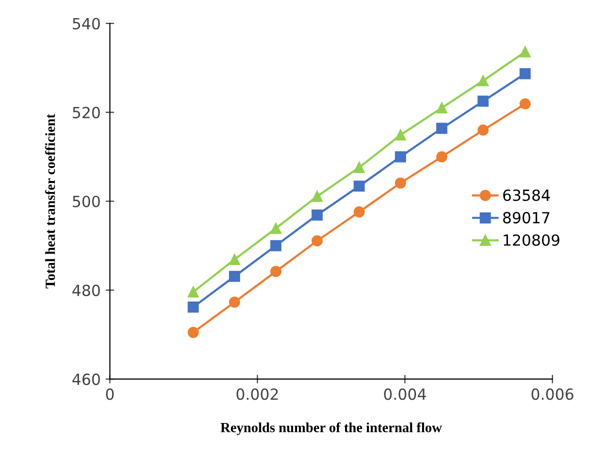 This screenshot has height=468, width=594. I want to click on x-axis-title: Reynolds number of the internal flow, so click(331, 429).